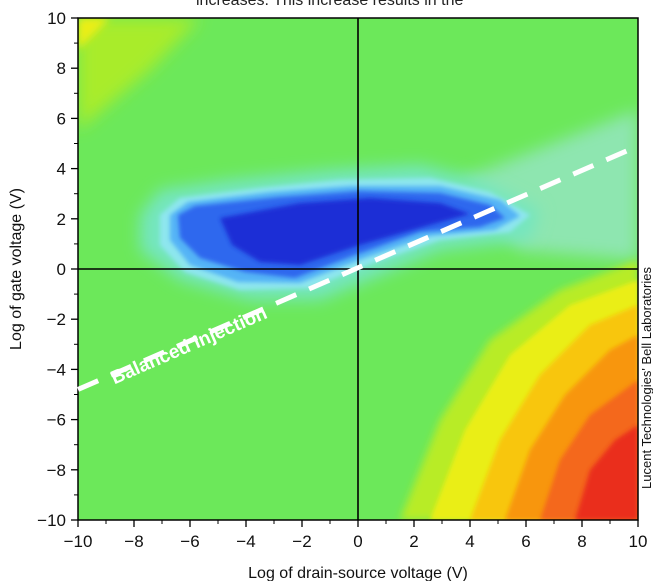 The height and width of the screenshot is (581, 653). What do you see at coordinates (61, 219) in the screenshot?
I see `y-tick-label: 2` at bounding box center [61, 219].